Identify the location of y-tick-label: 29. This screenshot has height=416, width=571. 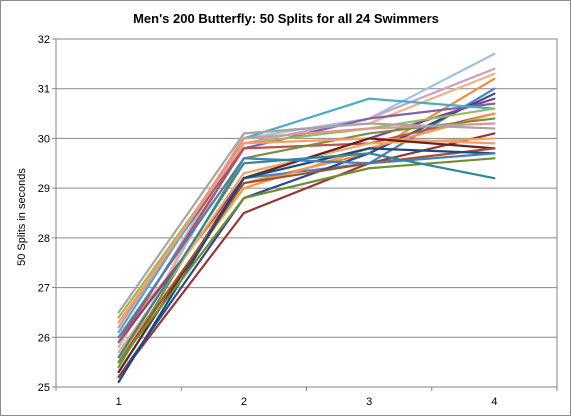
(44, 189).